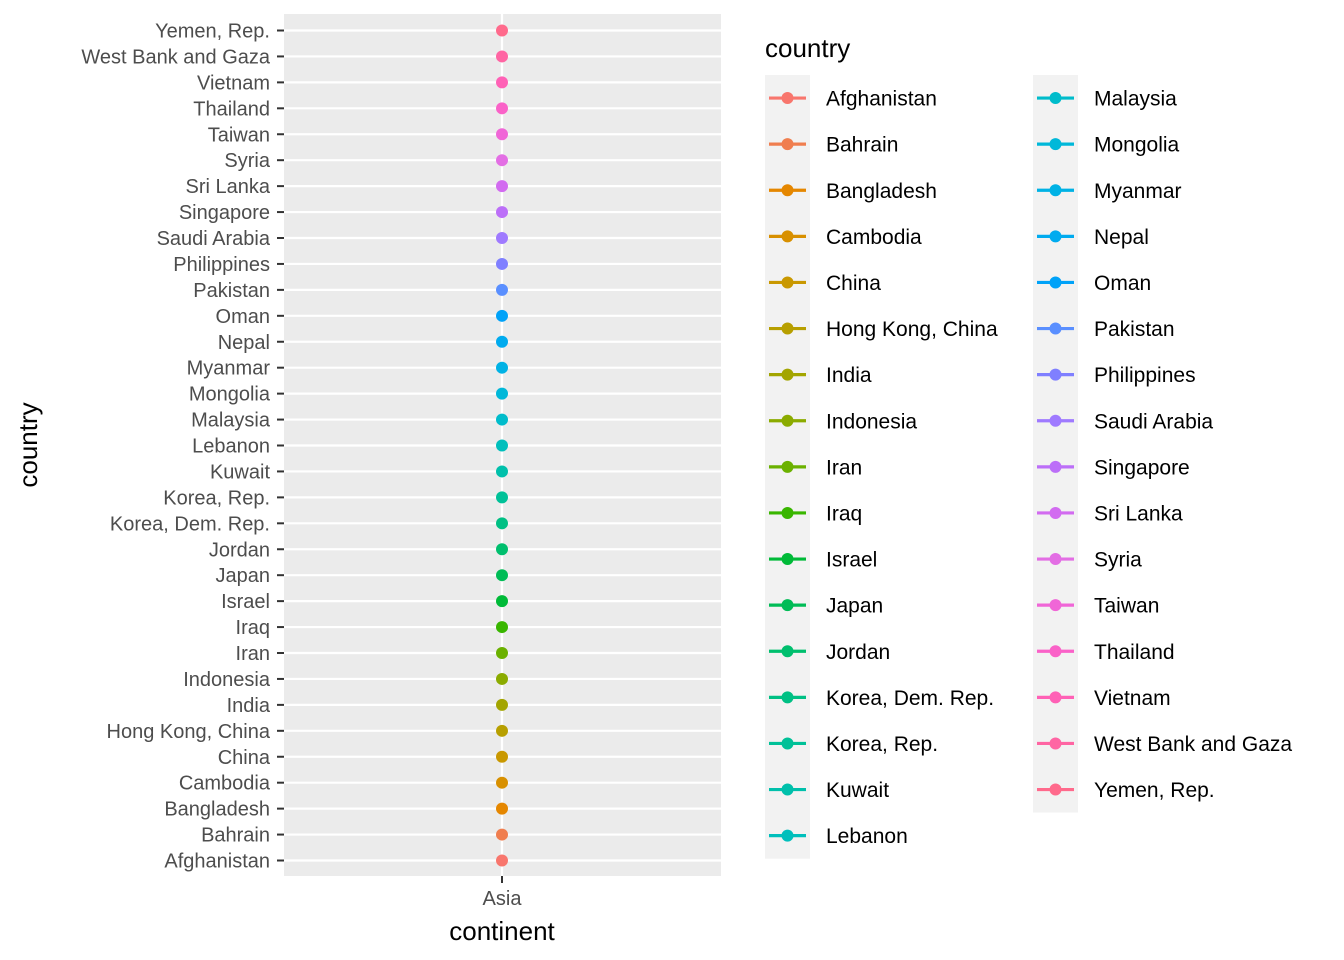 The height and width of the screenshot is (960, 1344). What do you see at coordinates (1134, 652) in the screenshot?
I see `legend-label: Thailand` at bounding box center [1134, 652].